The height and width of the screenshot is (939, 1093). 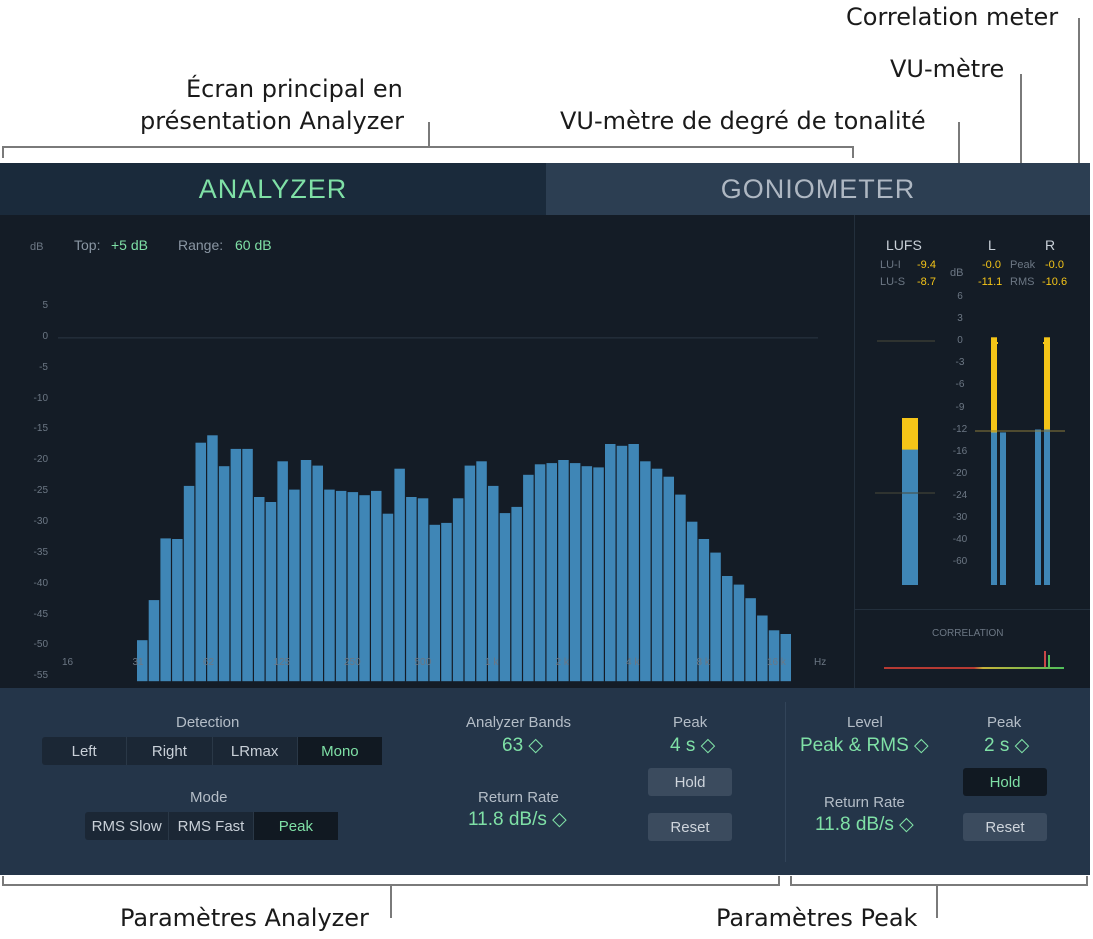 What do you see at coordinates (690, 827) in the screenshot?
I see `analyzer-reset-button: Reset` at bounding box center [690, 827].